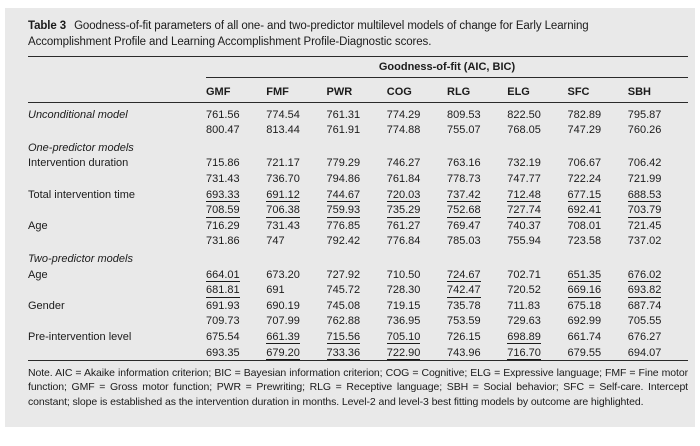  What do you see at coordinates (524, 178) in the screenshot?
I see `value: 747.77` at bounding box center [524, 178].